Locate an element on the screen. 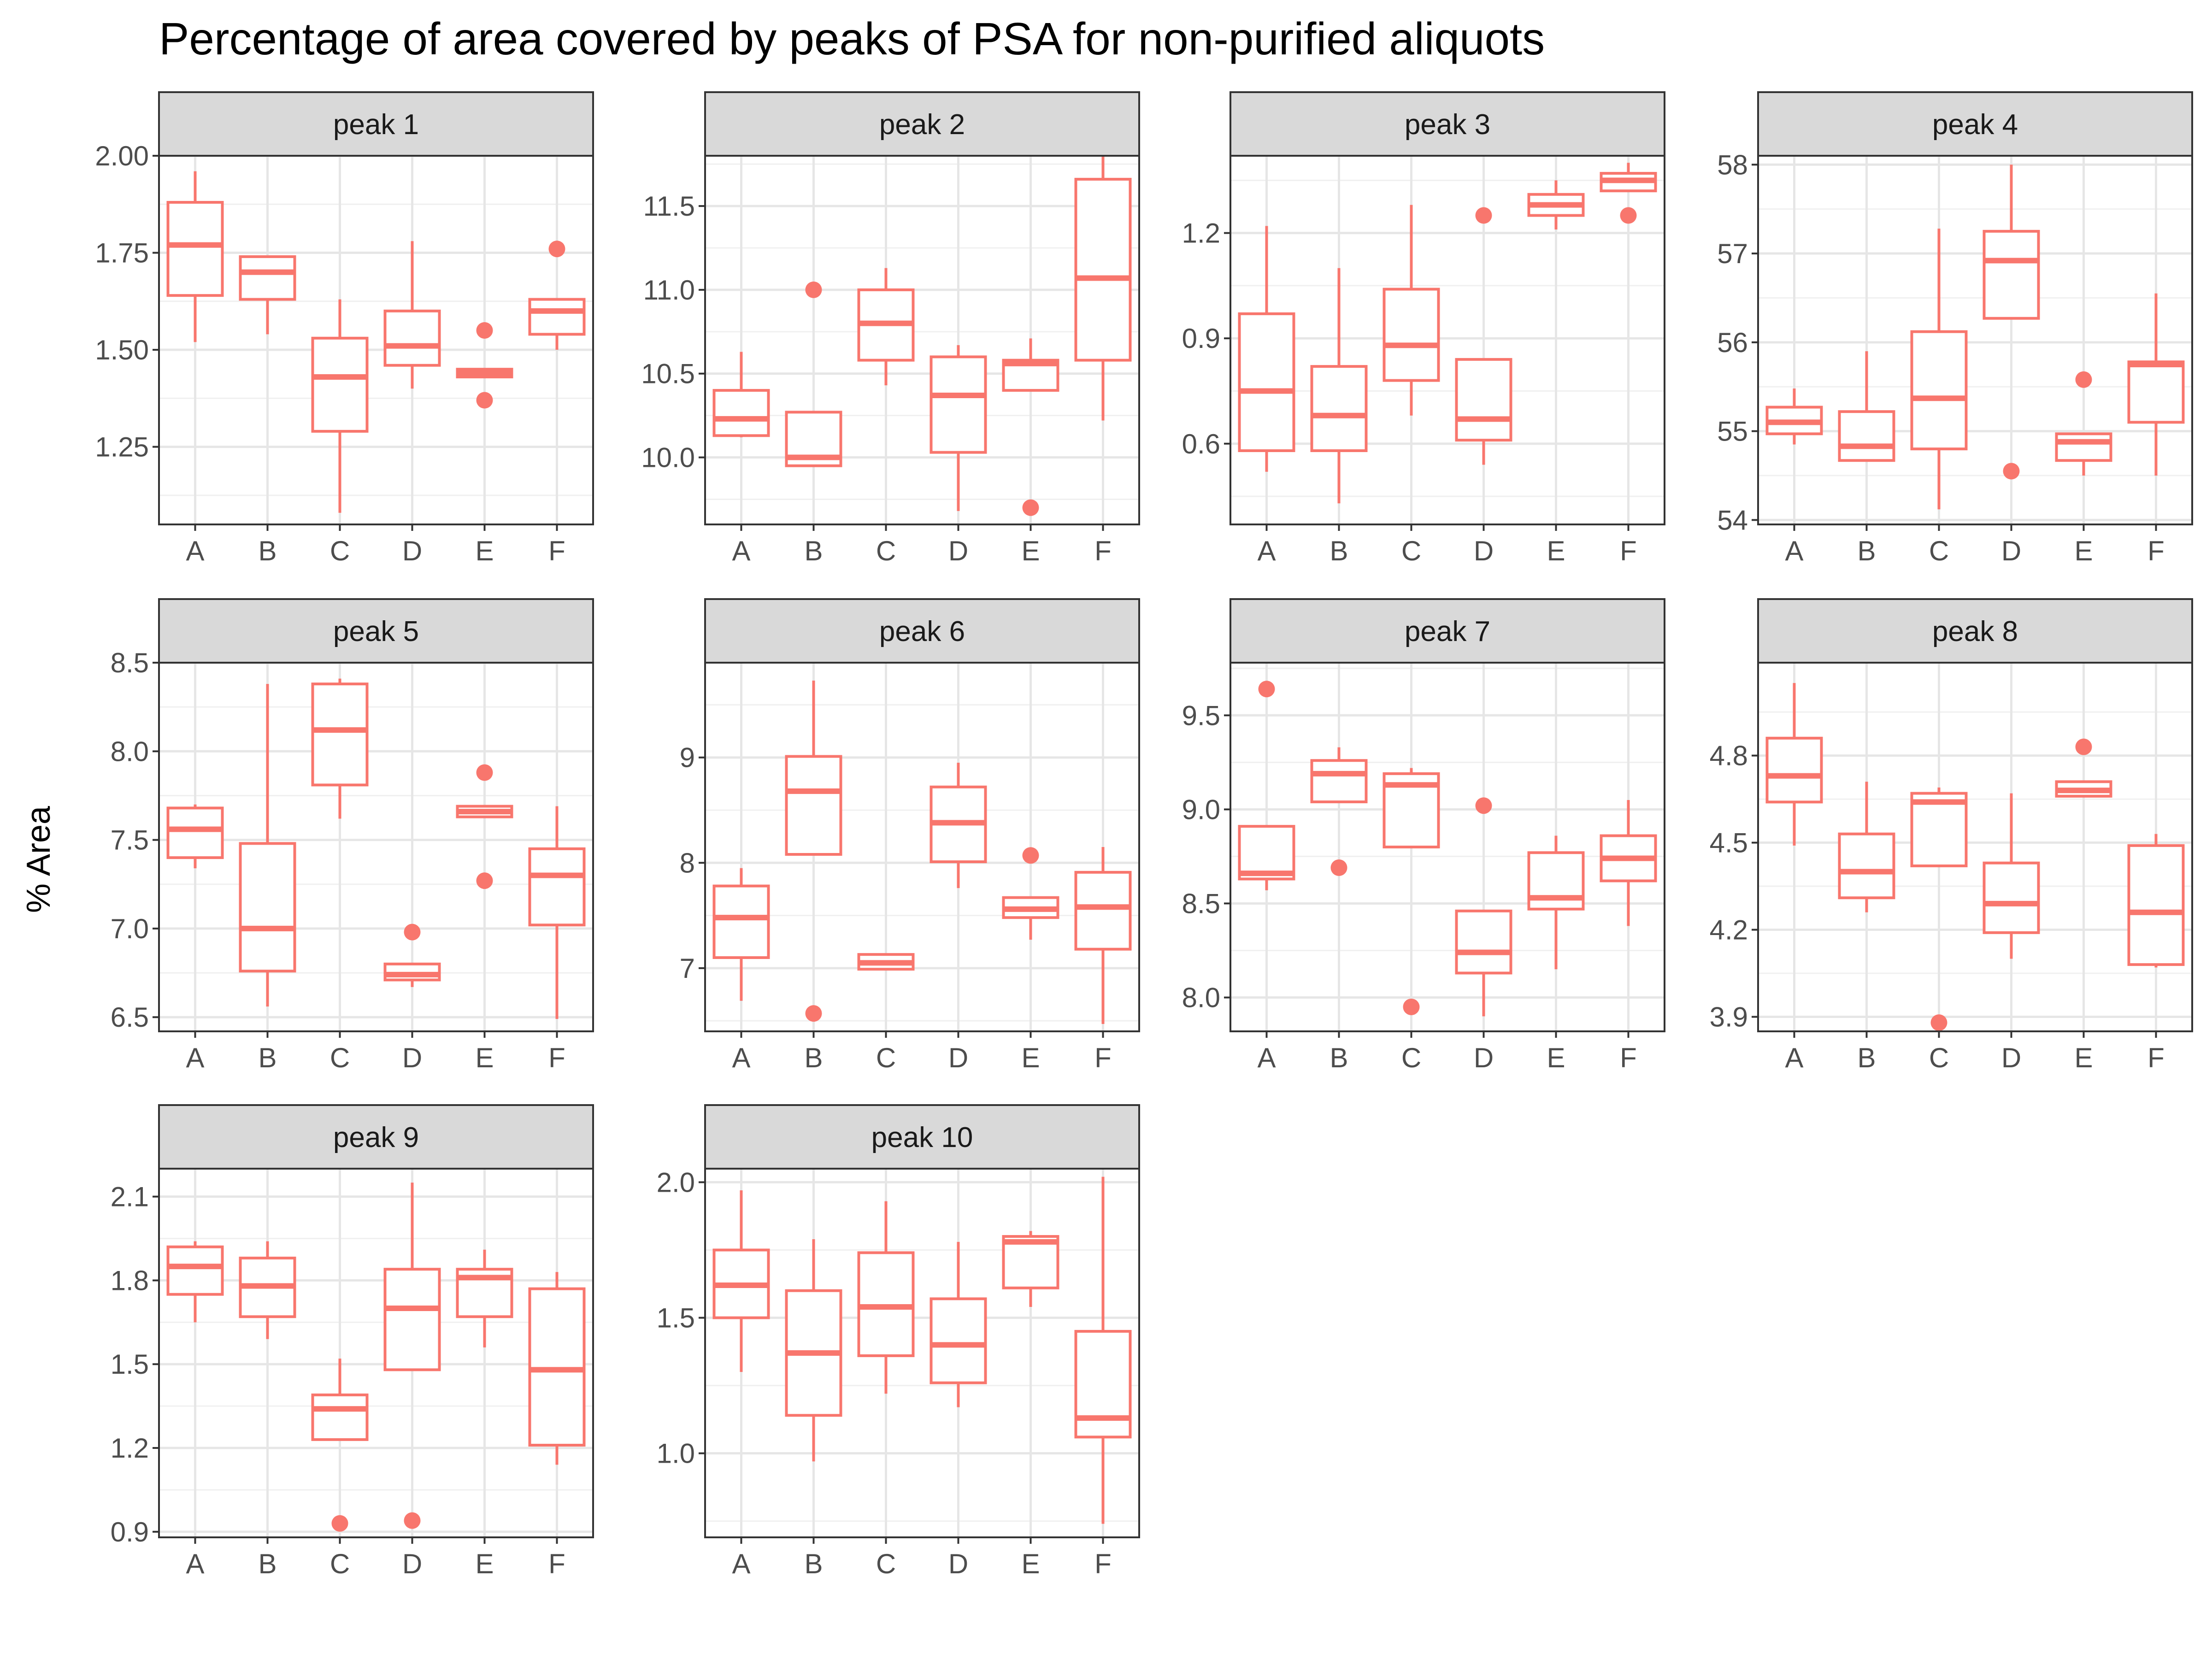 Image resolution: width=2212 pixels, height=1659 pixels. facet-3-x-tick-label: B is located at coordinates (1339, 550).